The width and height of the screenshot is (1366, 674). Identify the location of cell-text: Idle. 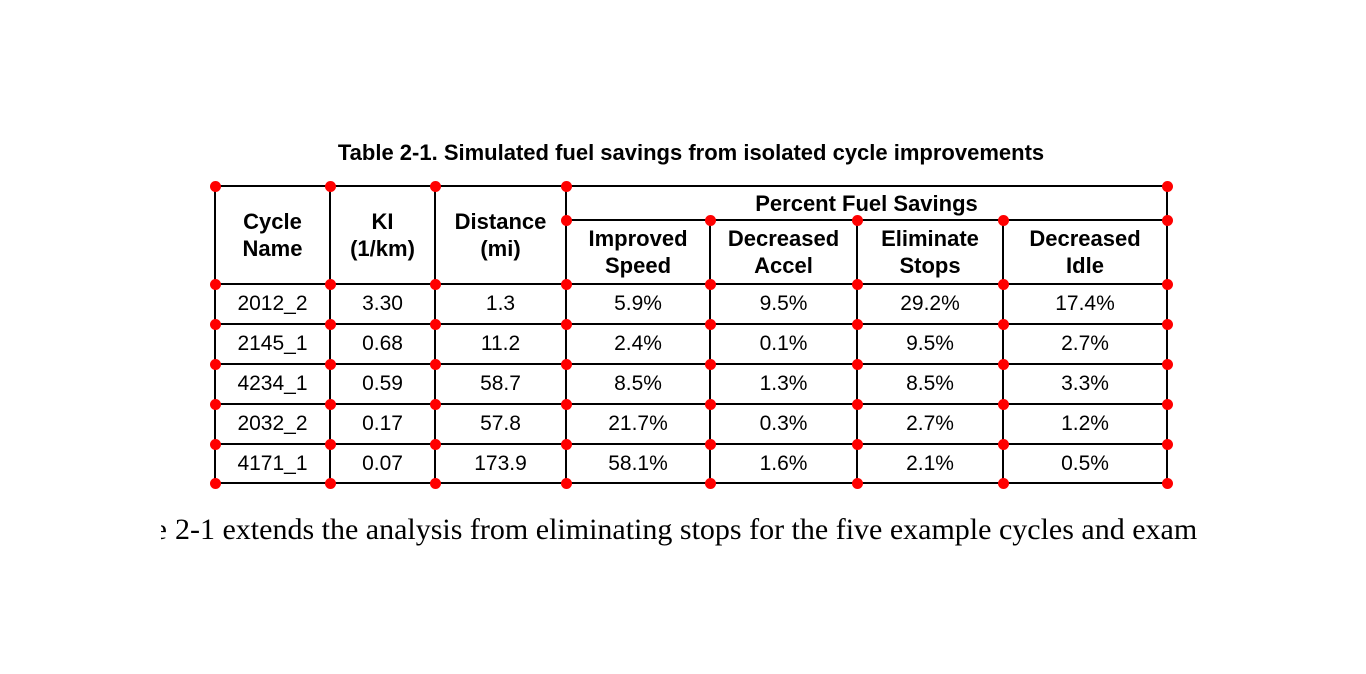
(1085, 265).